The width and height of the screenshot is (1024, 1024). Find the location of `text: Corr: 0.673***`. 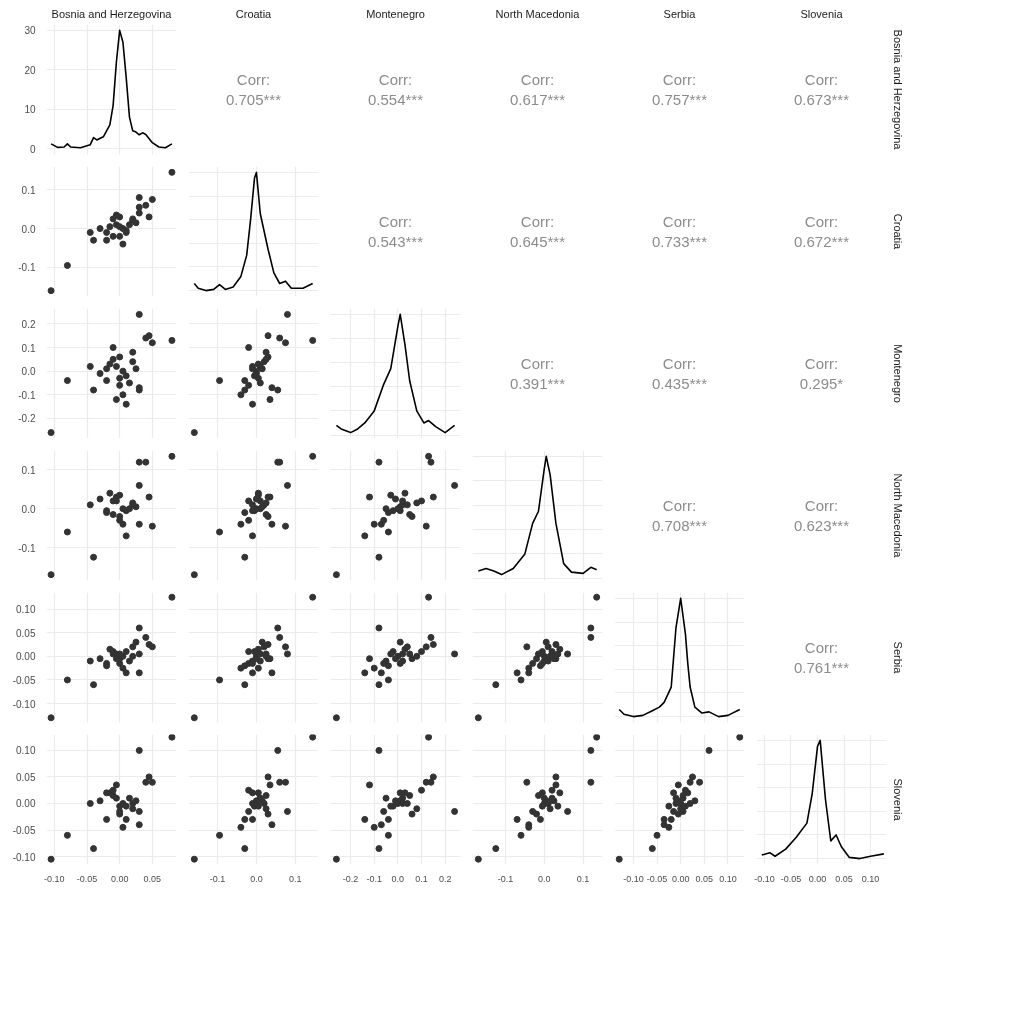

text: Corr: 0.673*** is located at coordinates (821, 89).